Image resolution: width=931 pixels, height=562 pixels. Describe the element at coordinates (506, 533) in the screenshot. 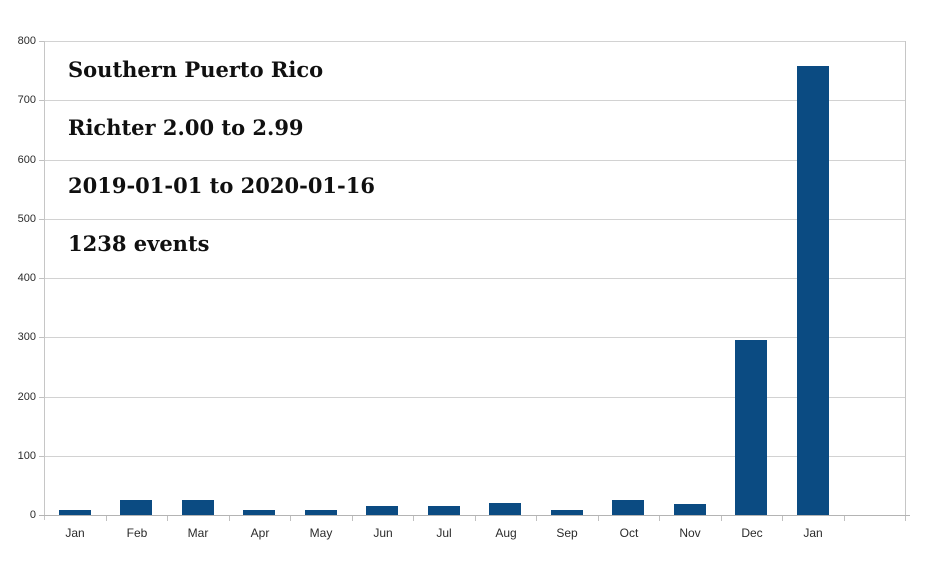

I see `x-axis-label: Aug` at that location.